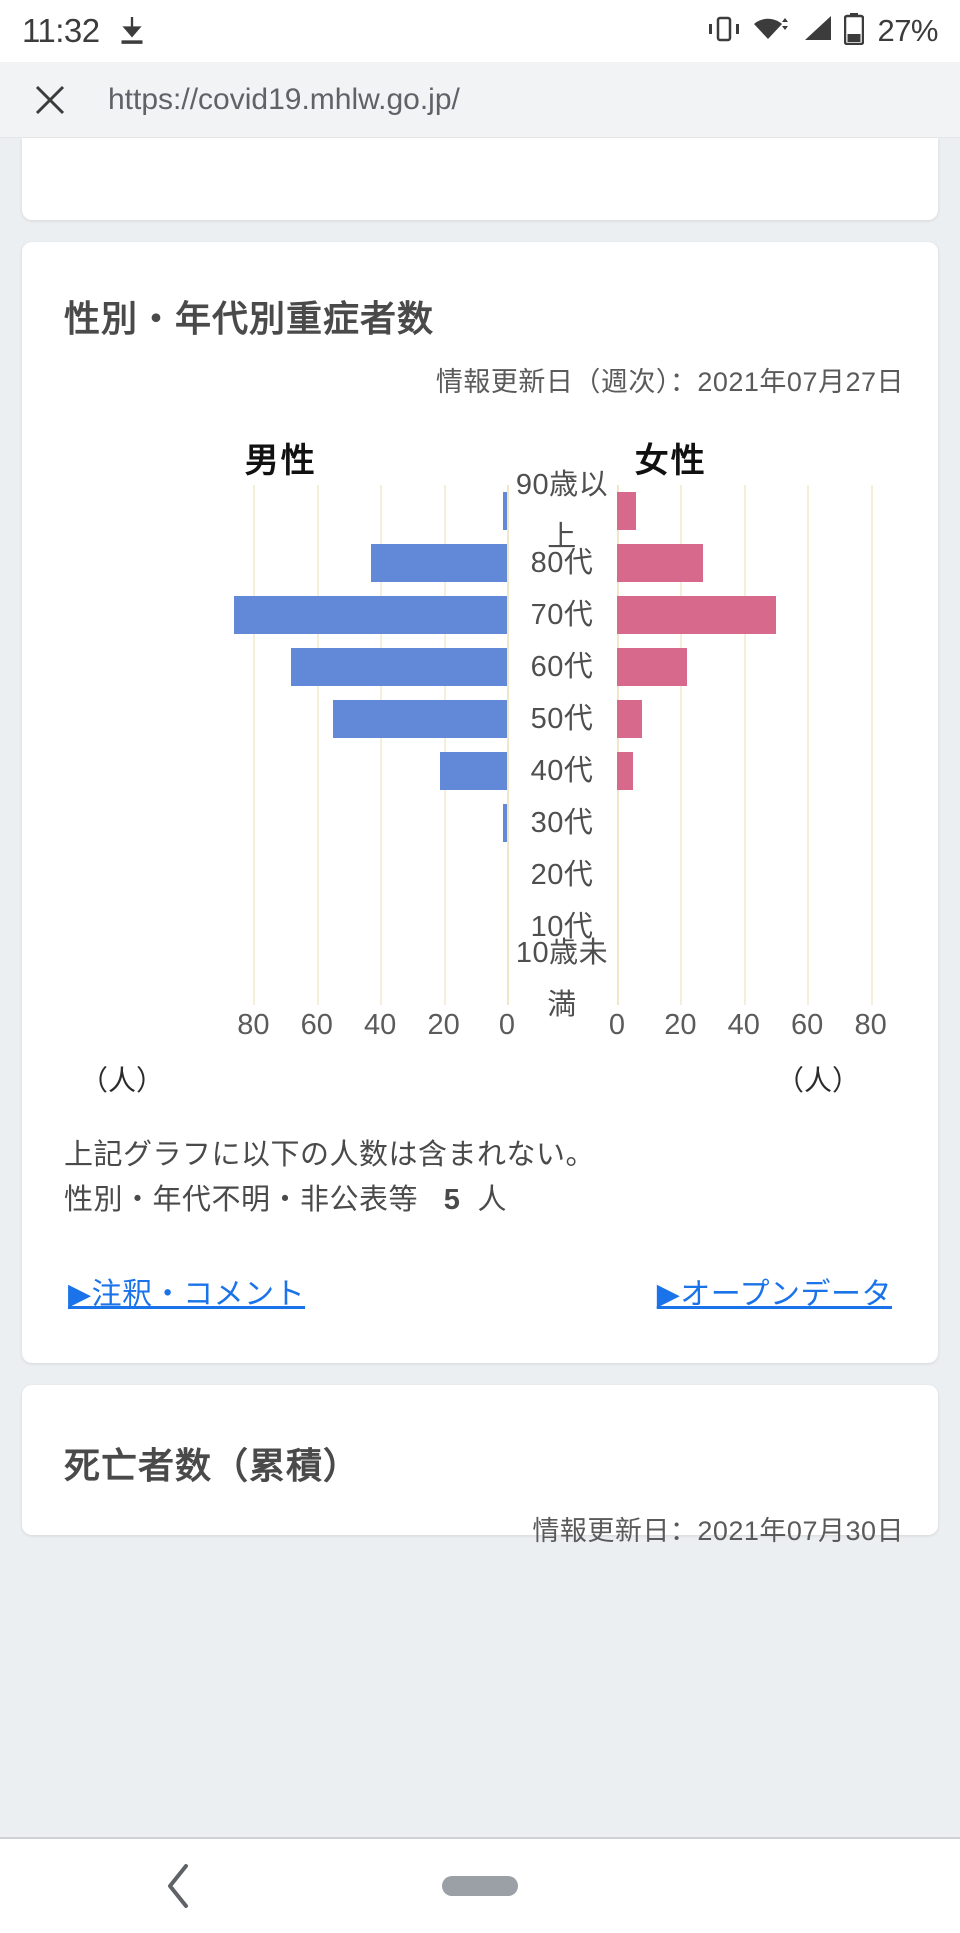 The width and height of the screenshot is (960, 1933). Describe the element at coordinates (473, 771) in the screenshot. I see `bar-male-40代` at that location.